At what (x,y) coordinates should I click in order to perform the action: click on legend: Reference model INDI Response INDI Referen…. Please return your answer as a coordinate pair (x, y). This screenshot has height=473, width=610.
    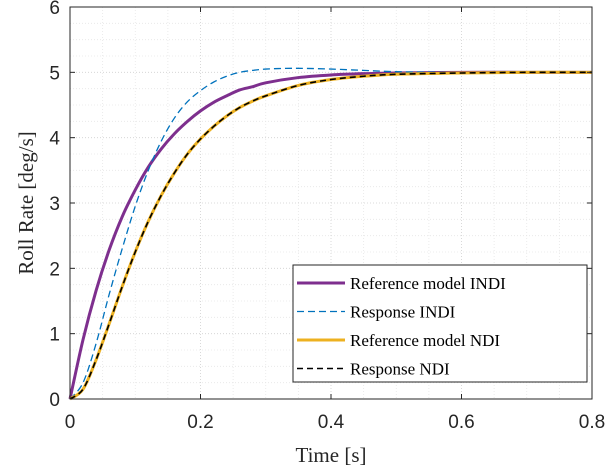
    Looking at the image, I should click on (440, 323).